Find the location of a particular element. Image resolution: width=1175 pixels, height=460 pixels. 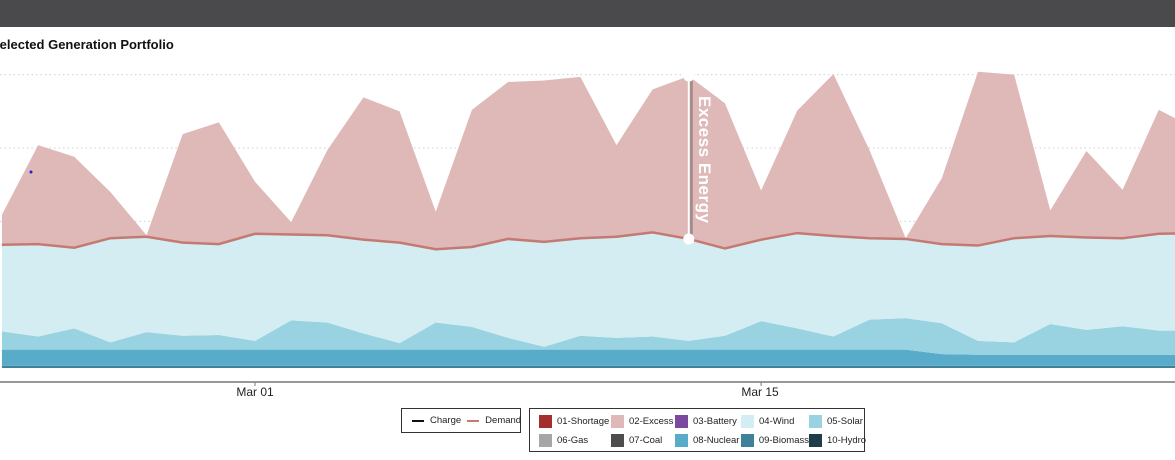

legend-label: 05-Solar is located at coordinates (845, 421).